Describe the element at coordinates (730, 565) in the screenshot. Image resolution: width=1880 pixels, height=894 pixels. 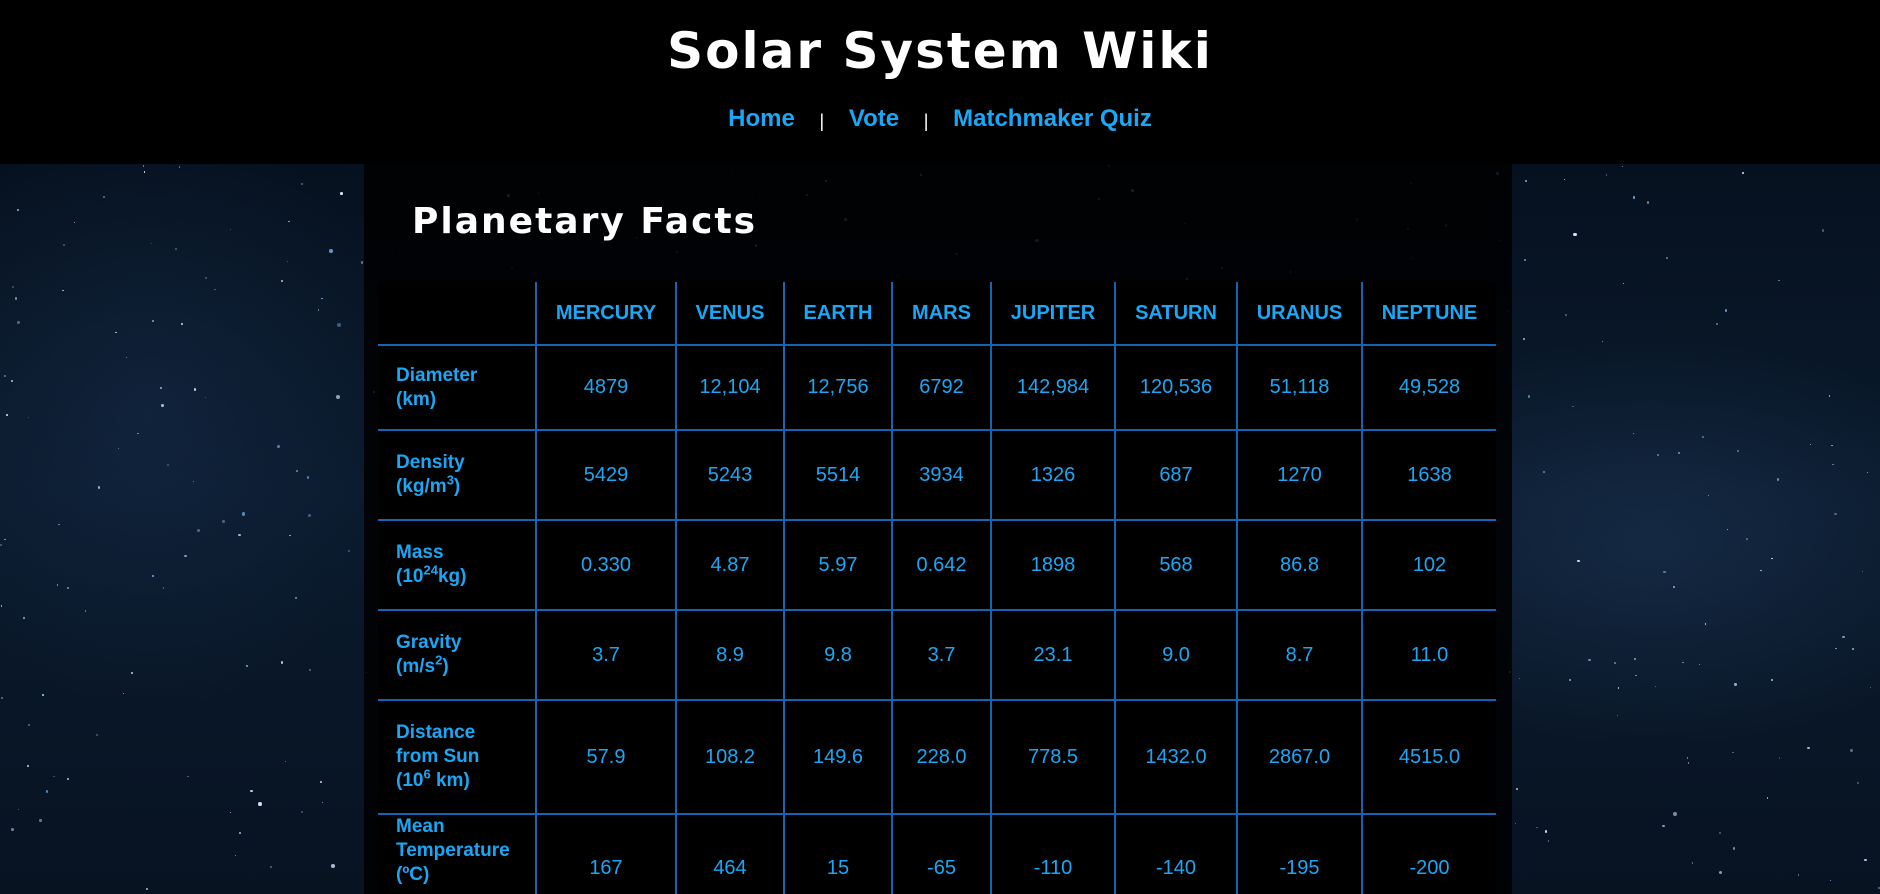
I see `table-cell: 4.87` at that location.